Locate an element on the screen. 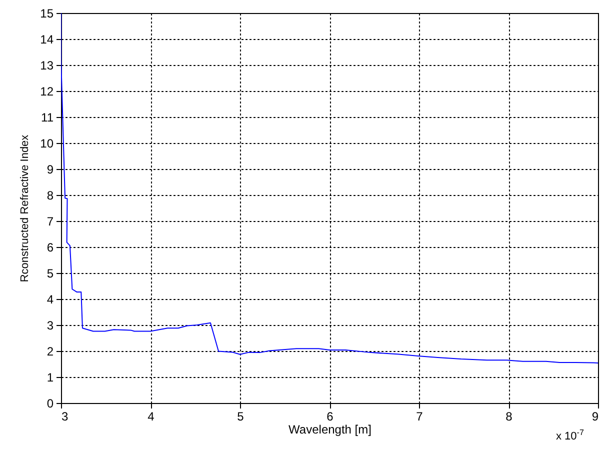 This screenshot has height=452, width=601. y-axis-title: Rconstructed Refractive Index is located at coordinates (25, 208).